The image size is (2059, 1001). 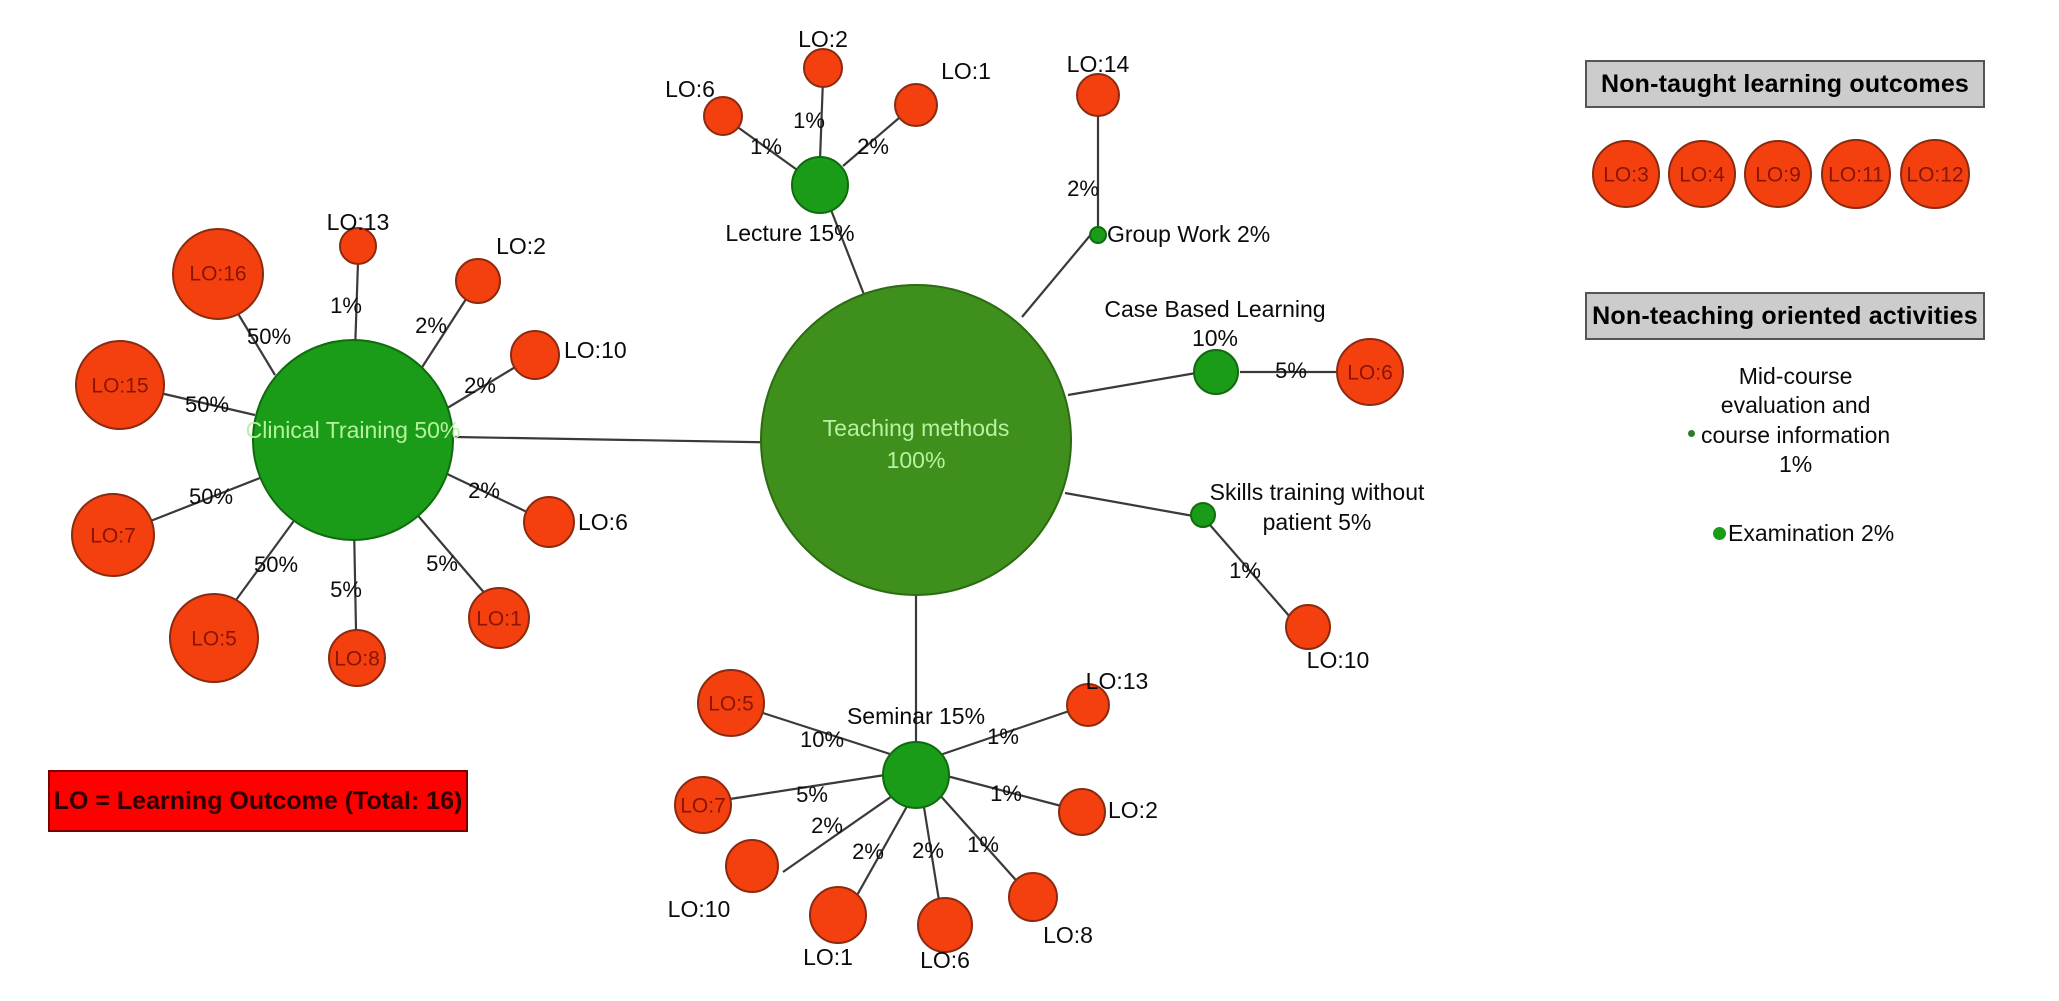 I want to click on edge-clinical-lo2, so click(x=443, y=334).